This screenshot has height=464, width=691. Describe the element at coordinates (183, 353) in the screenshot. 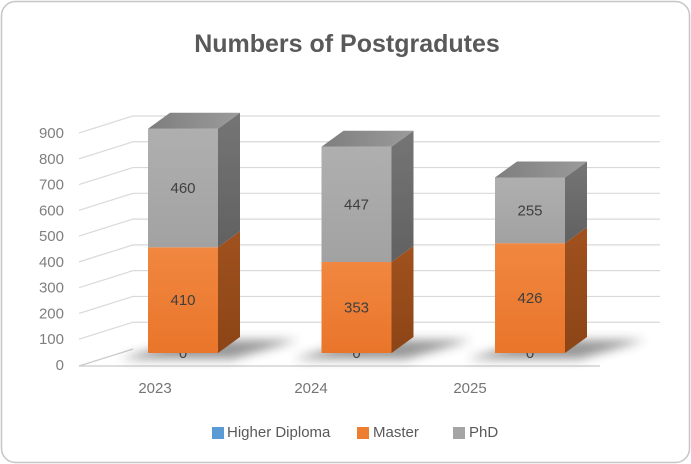

I see `data-label-higher-diploma-2023: 0` at that location.